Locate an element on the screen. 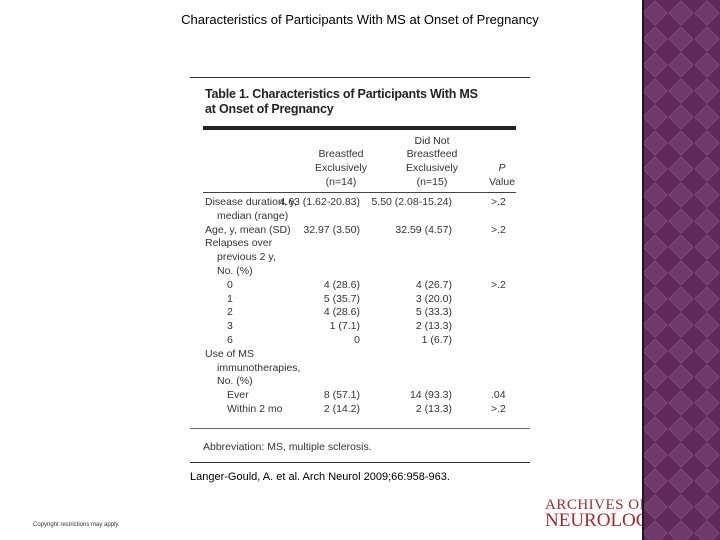  decor-strip is located at coordinates (681, 270).